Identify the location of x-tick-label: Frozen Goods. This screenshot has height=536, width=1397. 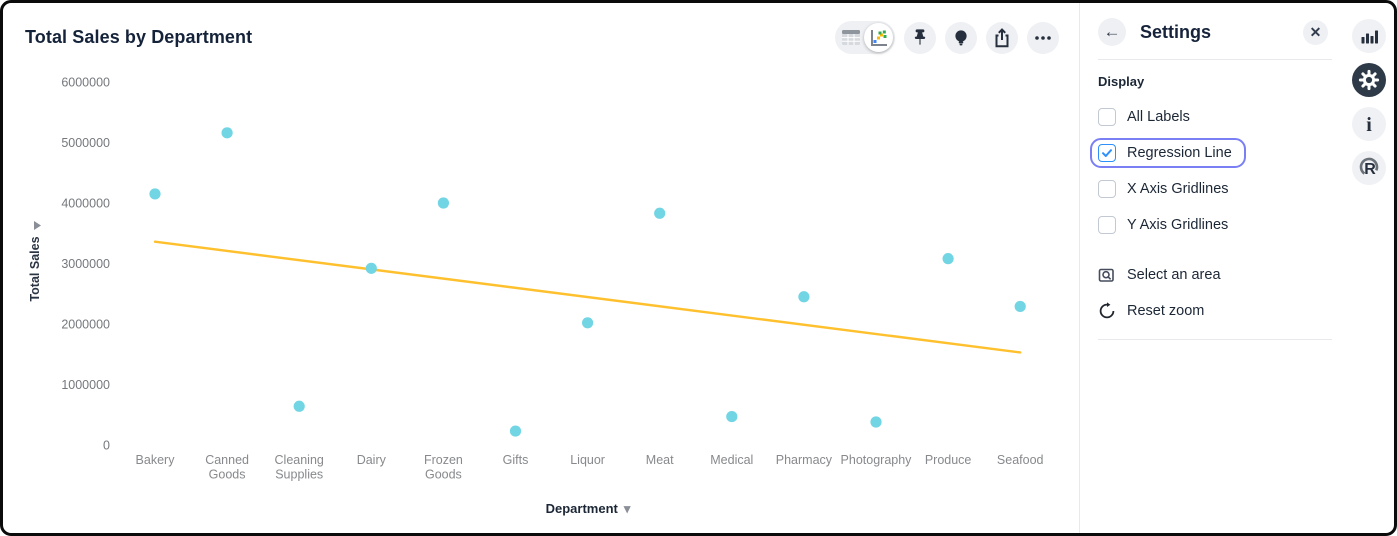
(443, 467).